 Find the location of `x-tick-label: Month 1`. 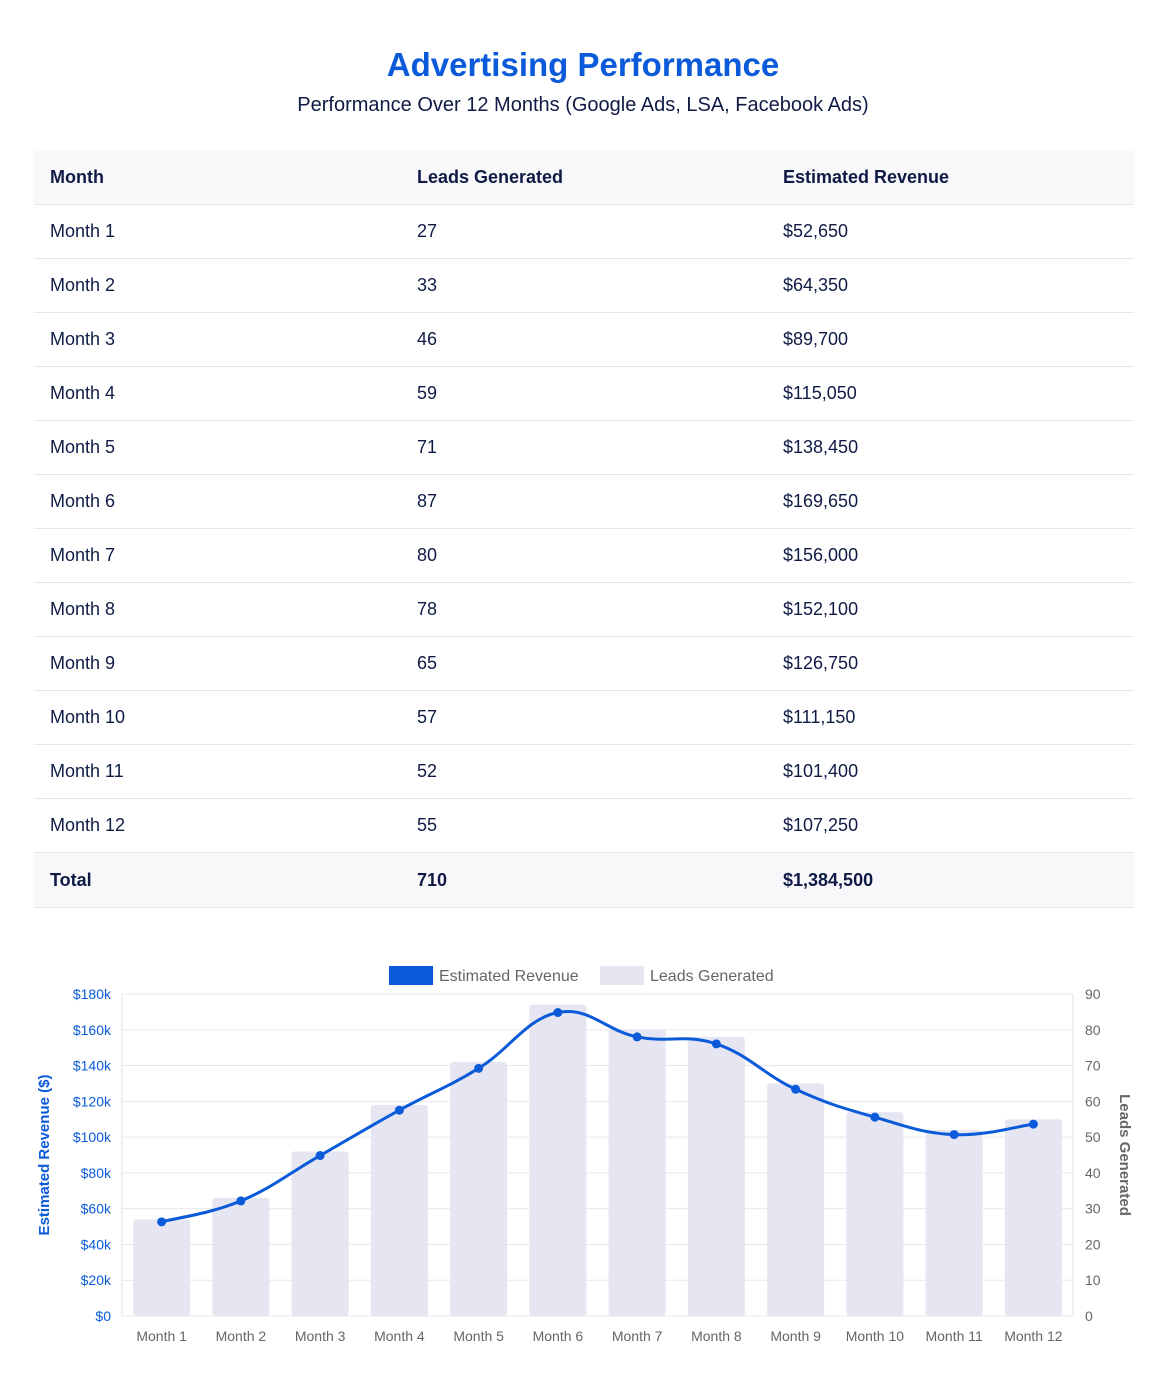

x-tick-label: Month 1 is located at coordinates (161, 1336).